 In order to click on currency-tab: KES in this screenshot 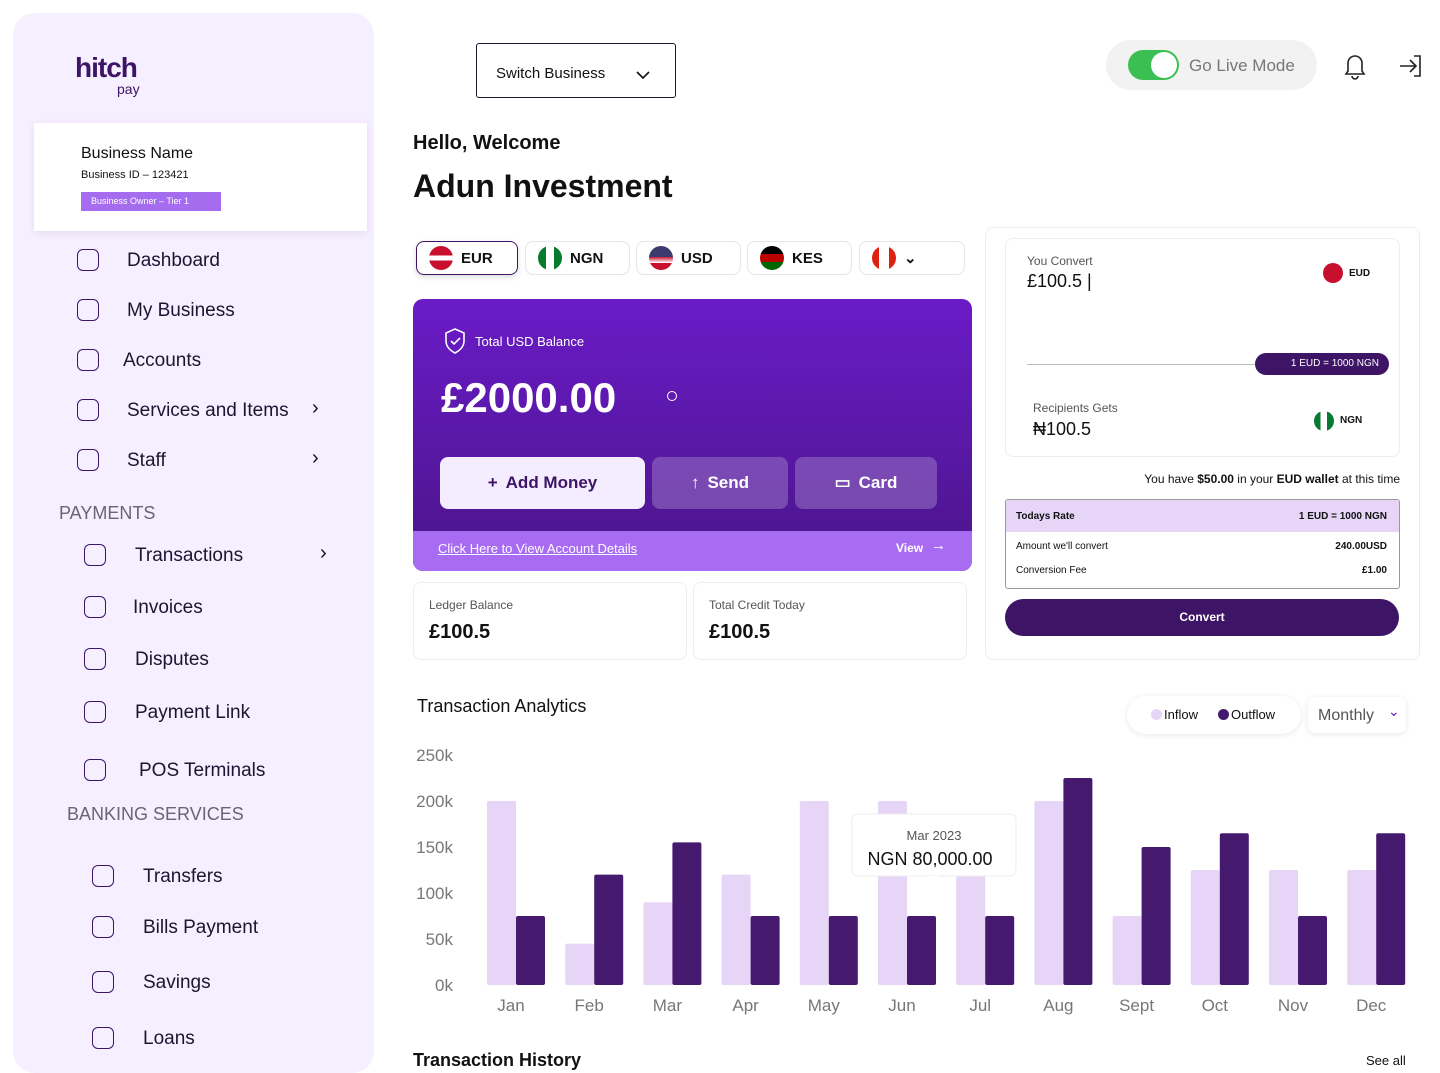, I will do `click(799, 258)`.